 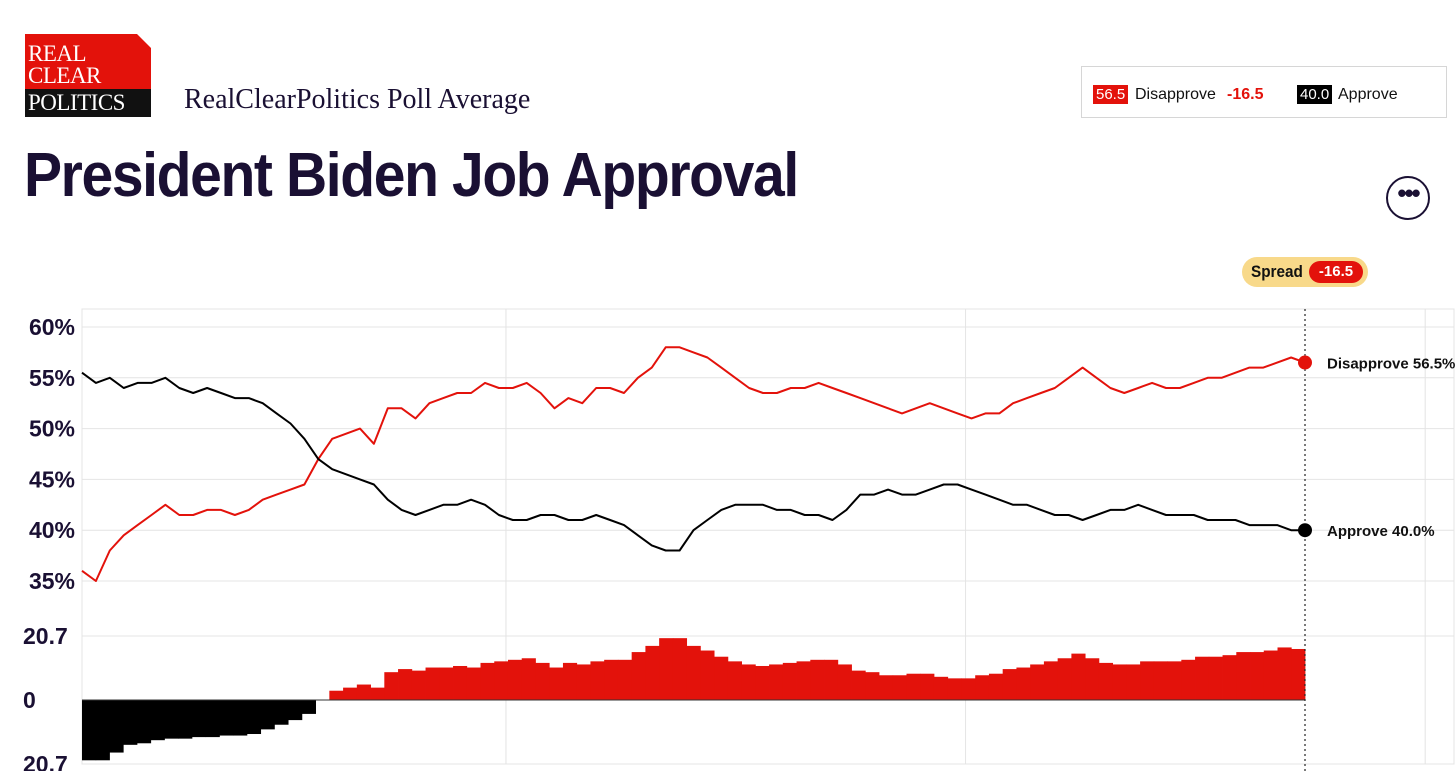 I want to click on legend-approve-value: 40.0, so click(x=1315, y=94).